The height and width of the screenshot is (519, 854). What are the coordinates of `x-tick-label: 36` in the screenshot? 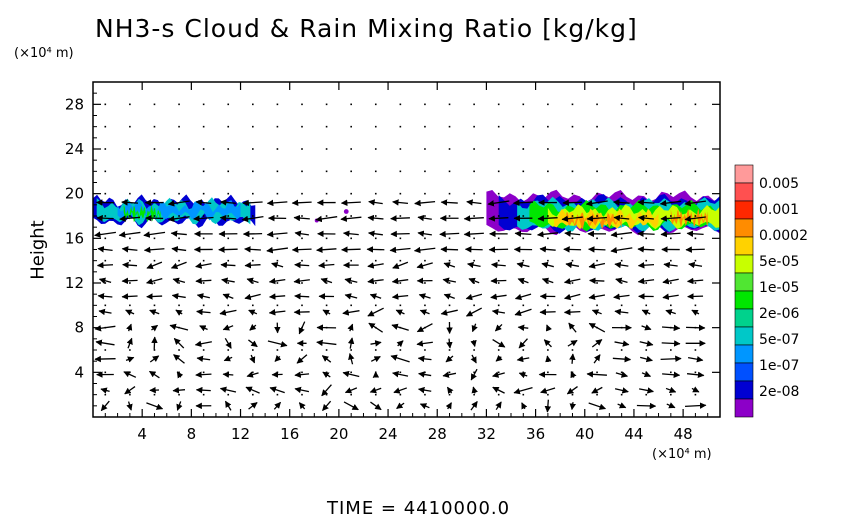 It's located at (535, 434).